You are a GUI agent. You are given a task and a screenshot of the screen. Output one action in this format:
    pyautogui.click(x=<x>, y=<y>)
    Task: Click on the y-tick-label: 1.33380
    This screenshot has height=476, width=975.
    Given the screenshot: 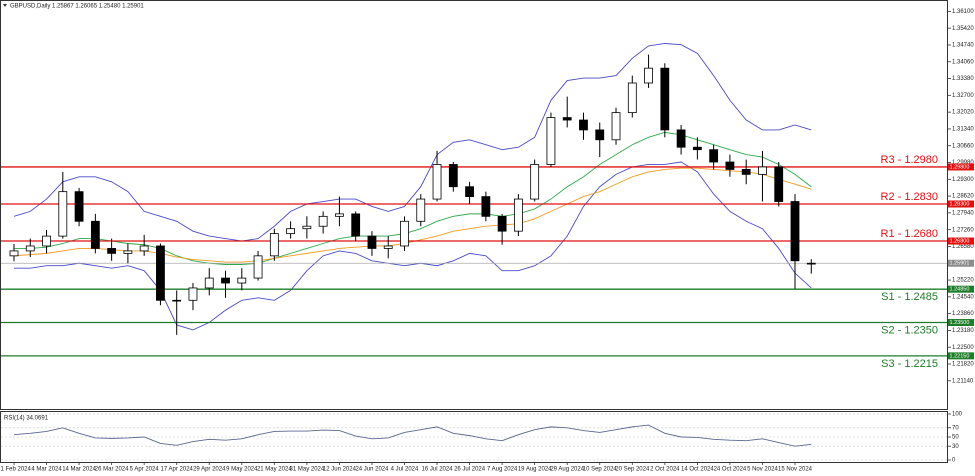 What is the action you would take?
    pyautogui.click(x=963, y=79)
    